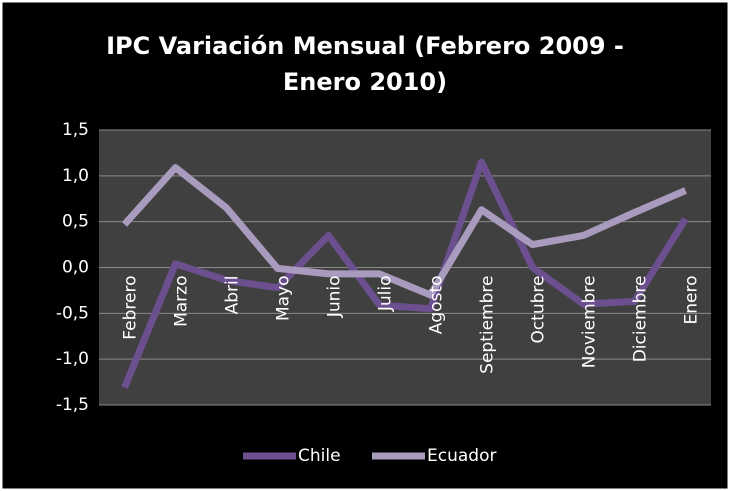 Image resolution: width=730 pixels, height=491 pixels. I want to click on x-tick-label: Noviembre, so click(590, 322).